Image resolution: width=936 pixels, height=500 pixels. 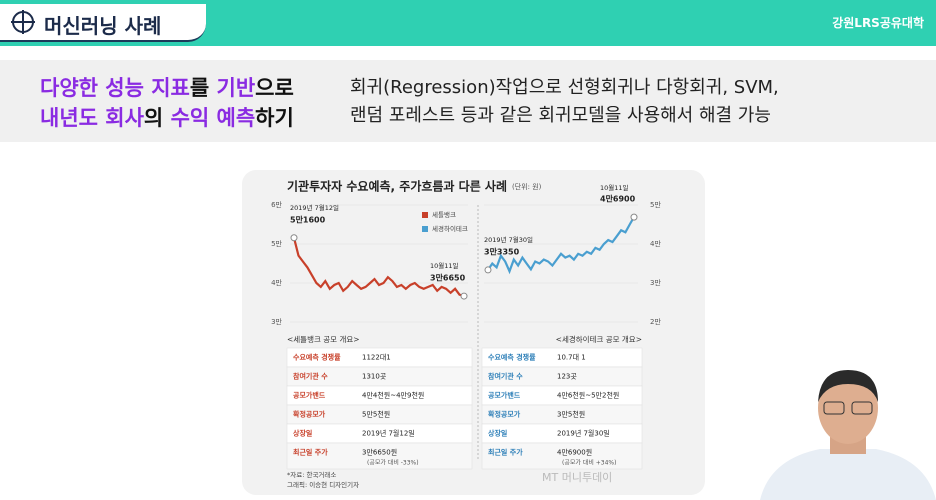 I want to click on table-note: (공모가 대비 +34%), so click(x=589, y=463).